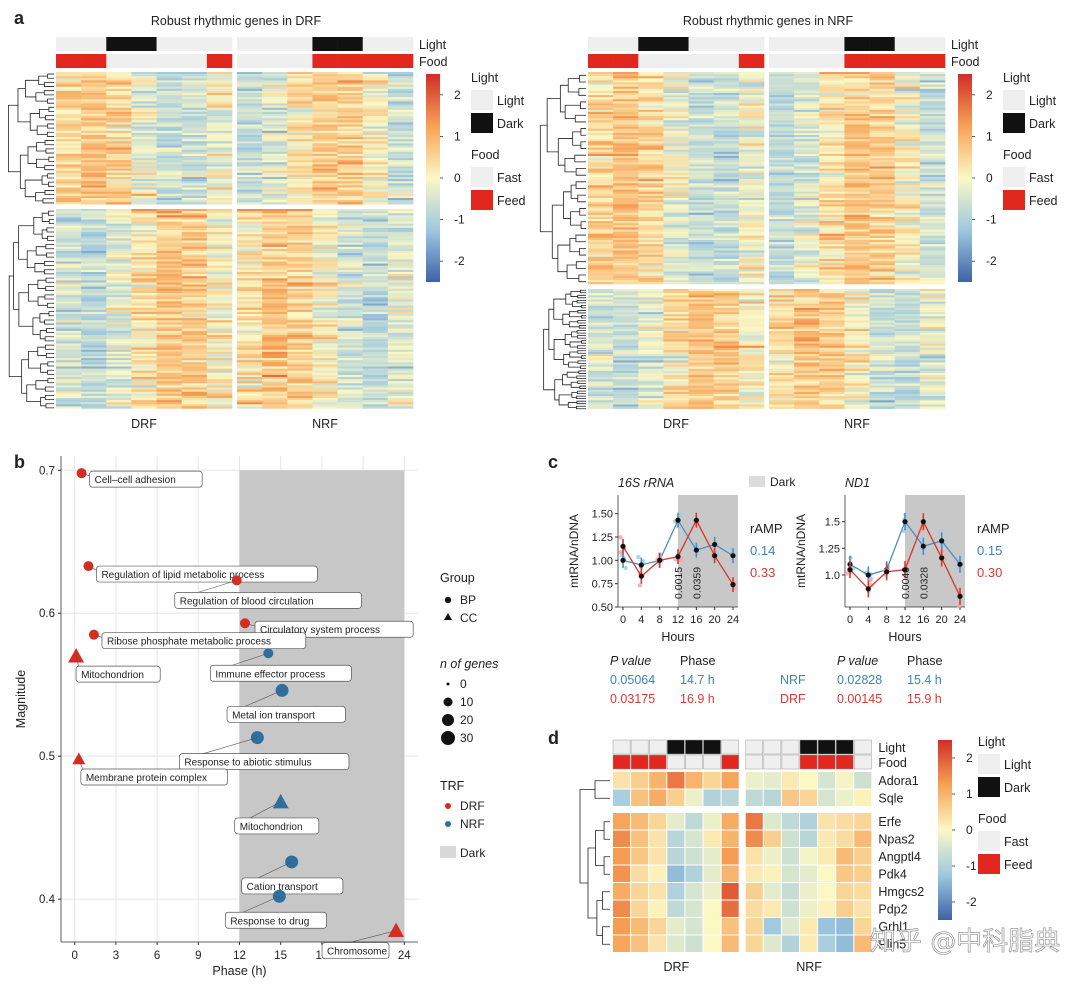  Describe the element at coordinates (726, 61) in the screenshot. I see `panel-a-nrf-food-cell` at that location.